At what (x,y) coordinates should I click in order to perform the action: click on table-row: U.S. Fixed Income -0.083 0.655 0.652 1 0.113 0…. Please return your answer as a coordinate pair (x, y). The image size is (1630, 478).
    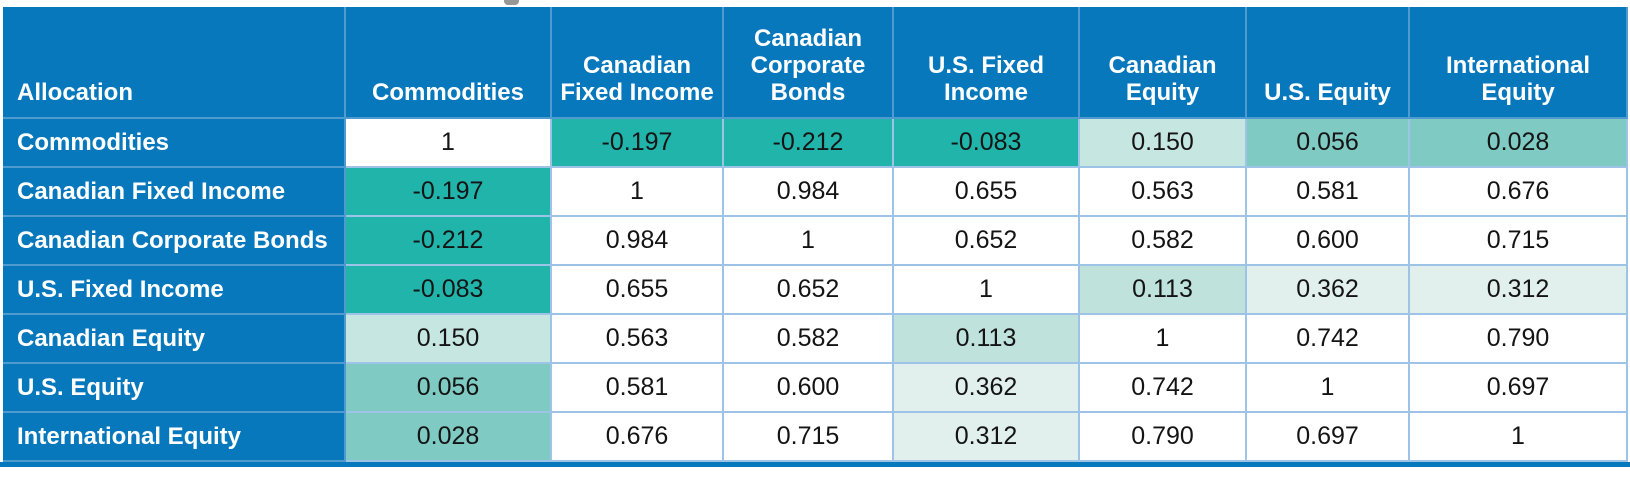
    Looking at the image, I should click on (815, 289).